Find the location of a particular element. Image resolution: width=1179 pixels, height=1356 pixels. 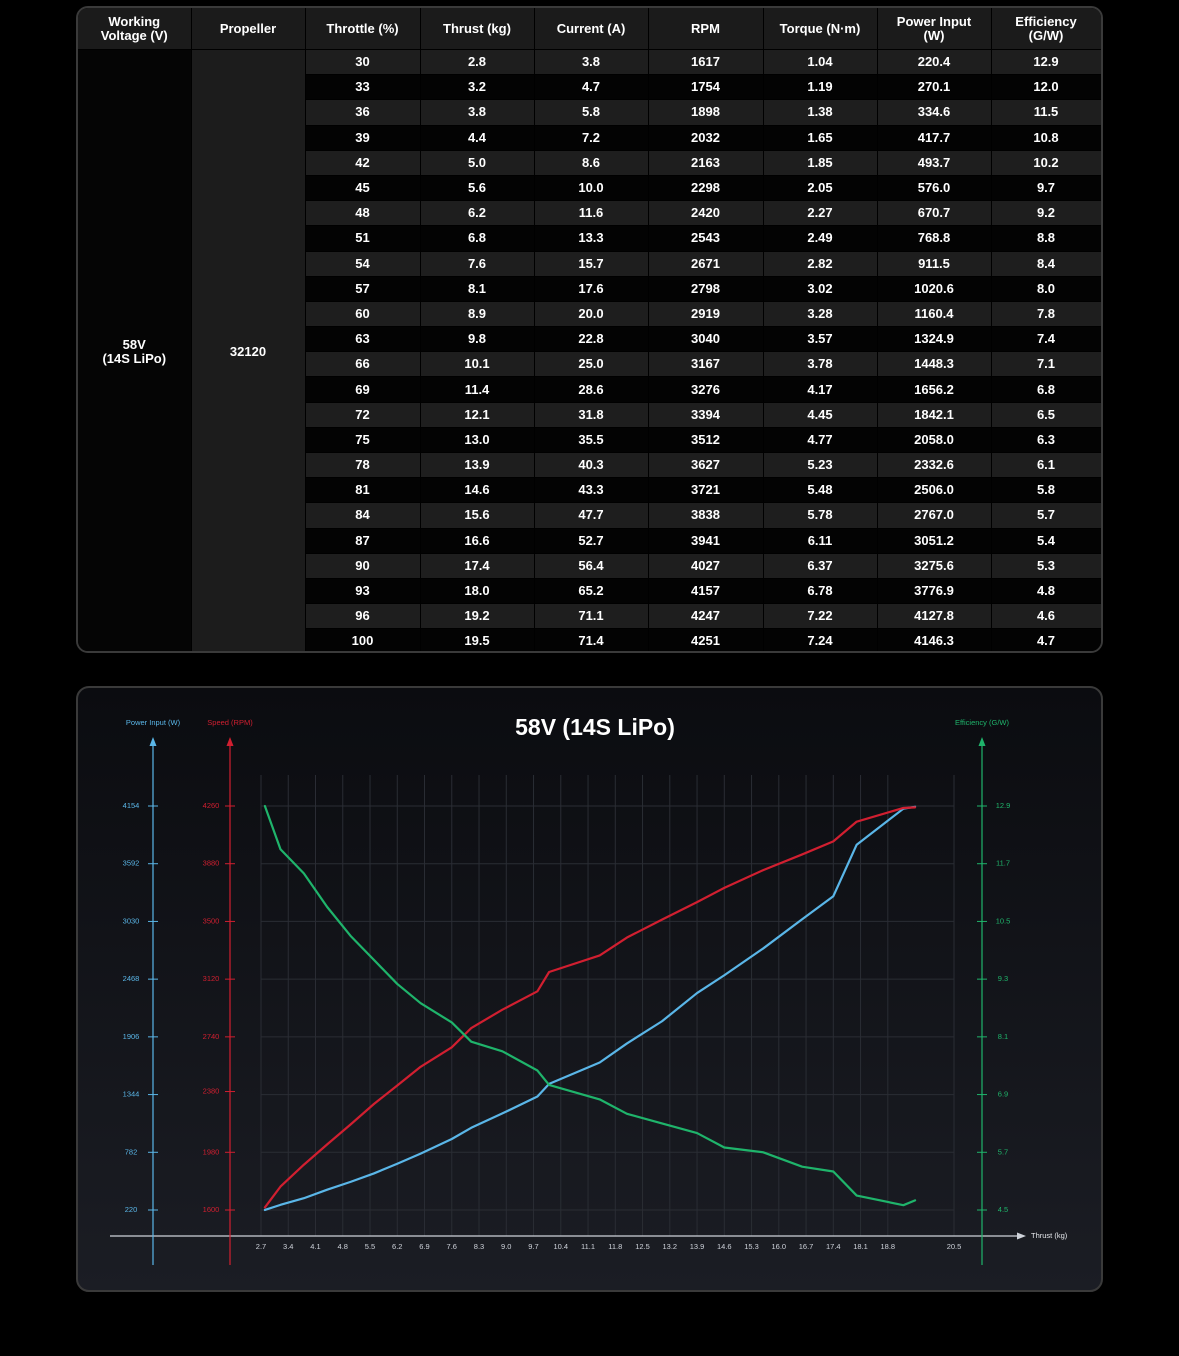

data-cell: 670.7 is located at coordinates (934, 213).